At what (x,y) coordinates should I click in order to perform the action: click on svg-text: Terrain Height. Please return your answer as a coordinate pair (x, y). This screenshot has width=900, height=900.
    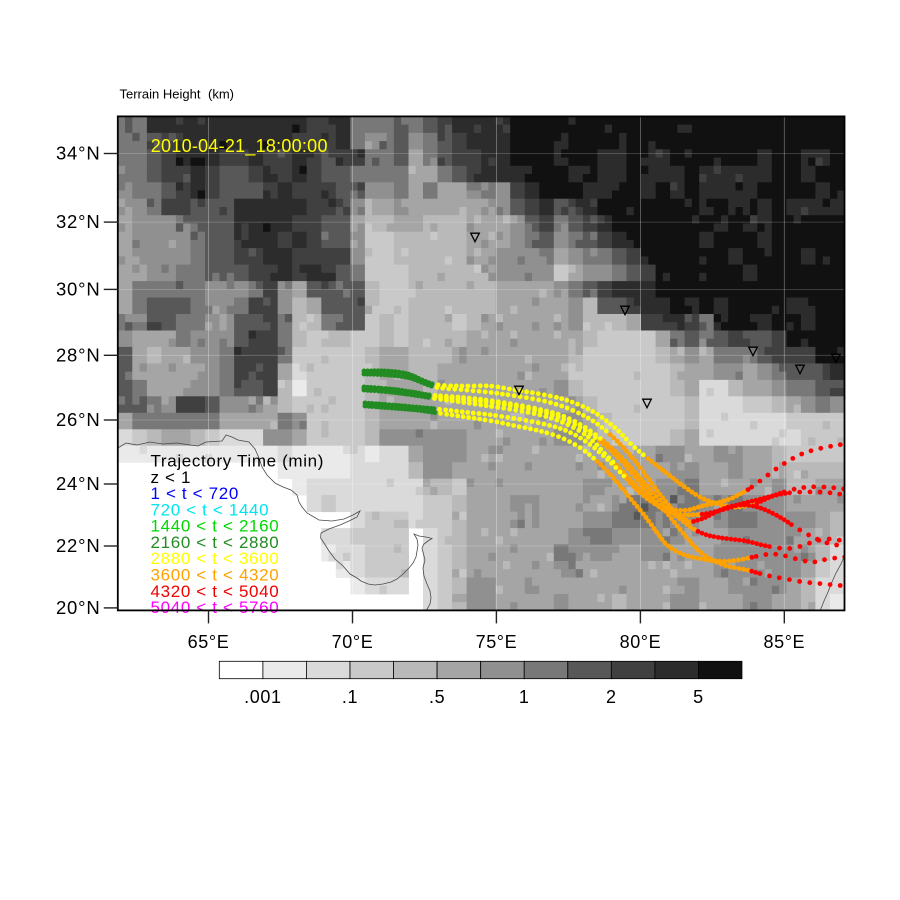
    Looking at the image, I should click on (160, 94).